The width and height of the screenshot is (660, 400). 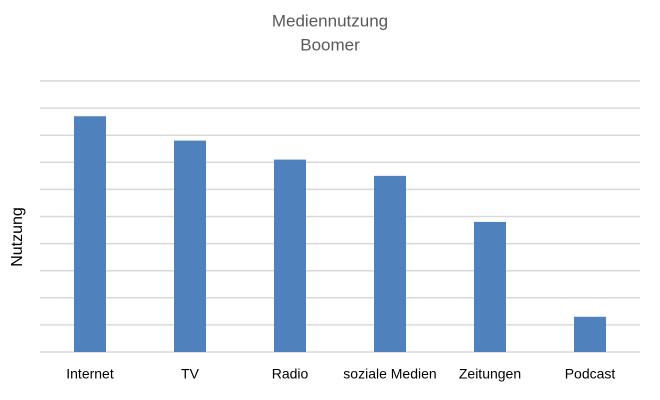 What do you see at coordinates (290, 374) in the screenshot?
I see `x-tick-label: Radio` at bounding box center [290, 374].